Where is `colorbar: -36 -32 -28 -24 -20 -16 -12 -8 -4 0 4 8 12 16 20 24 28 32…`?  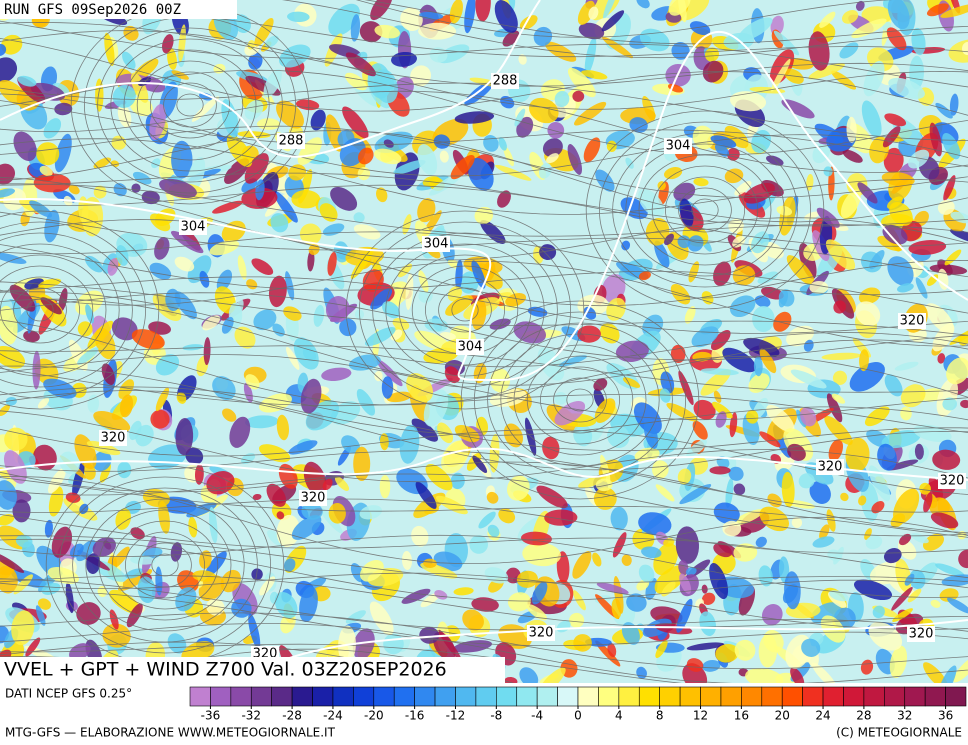
colorbar: -36 -32 -28 -24 -20 -16 -12 -8 -4 0 4 8 12 16 20 24 28 32… is located at coordinates (578, 704).